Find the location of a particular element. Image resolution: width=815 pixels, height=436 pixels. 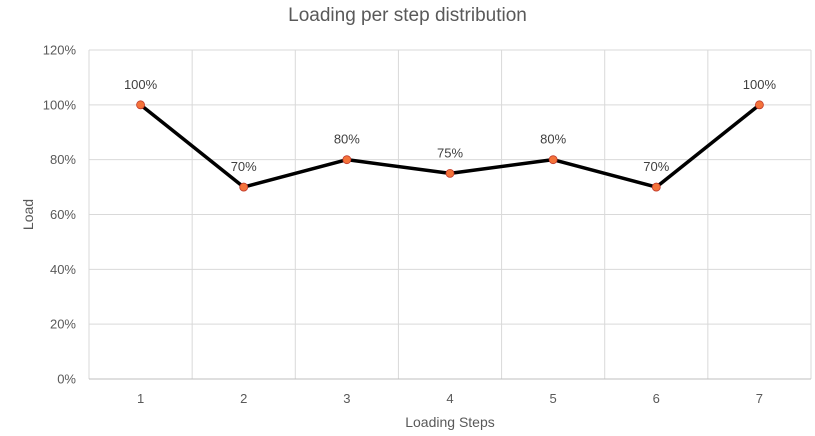

chart-title: Loading per step distribution is located at coordinates (407, 15).